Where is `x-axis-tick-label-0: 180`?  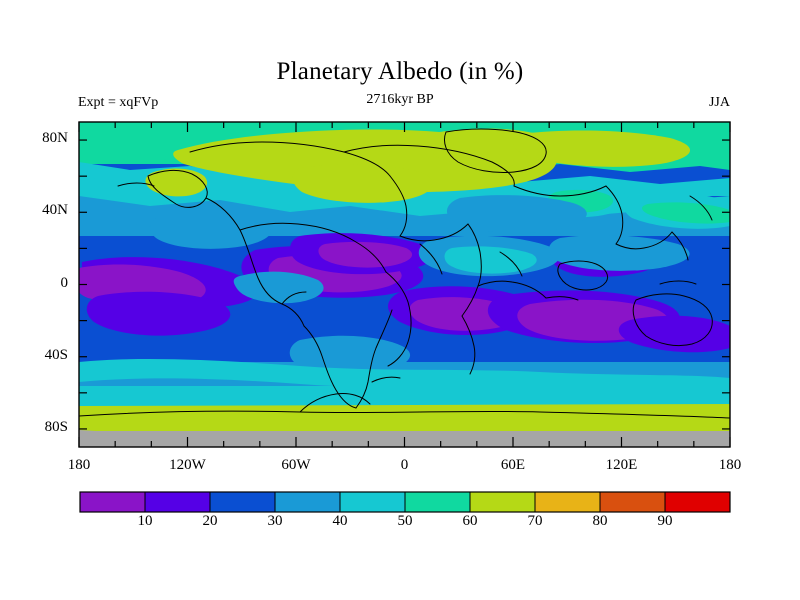 x-axis-tick-label-0: 180 is located at coordinates (79, 465).